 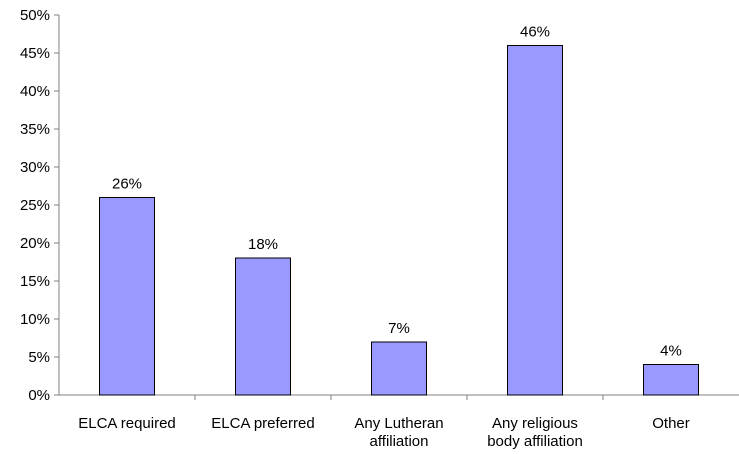 I want to click on y-tick-label: 50%, so click(x=35, y=15).